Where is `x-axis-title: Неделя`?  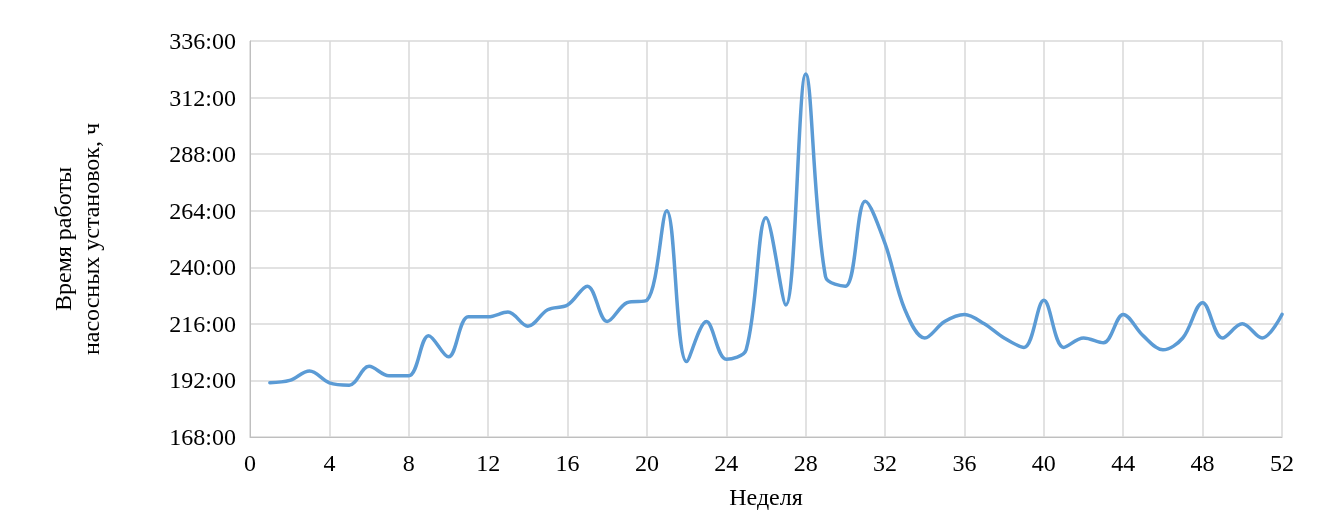 x-axis-title: Неделя is located at coordinates (766, 497).